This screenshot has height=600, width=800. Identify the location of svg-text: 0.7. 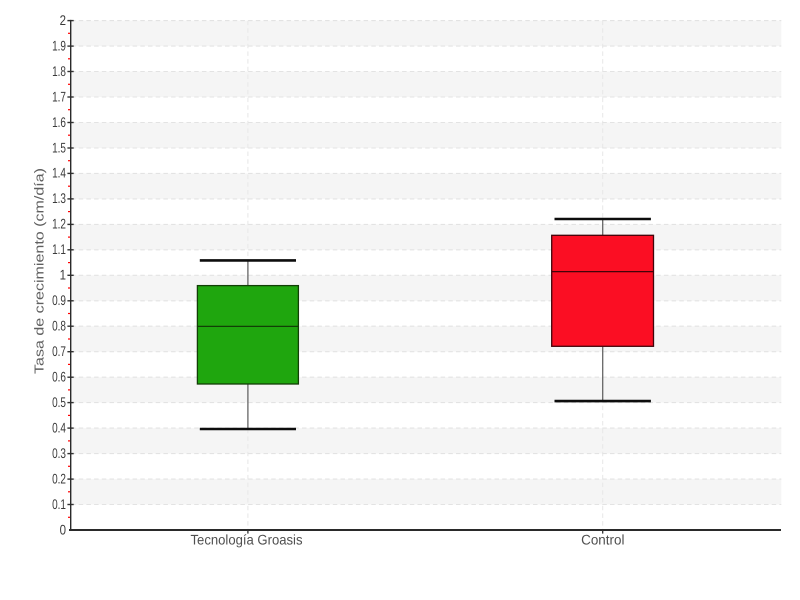
(59, 351).